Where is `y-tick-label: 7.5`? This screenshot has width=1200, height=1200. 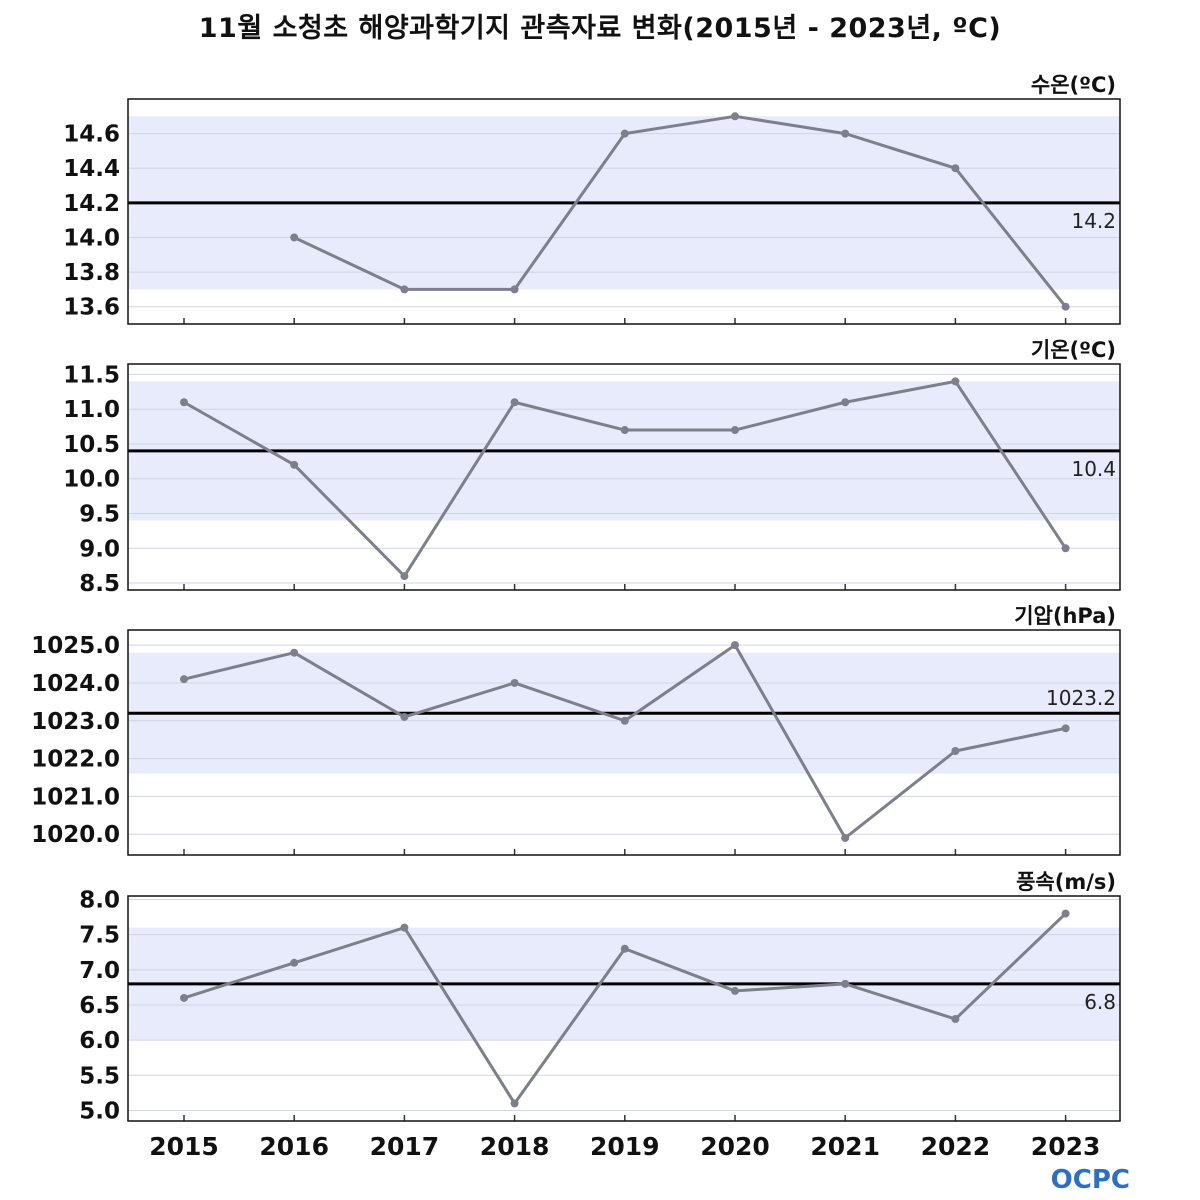 y-tick-label: 7.5 is located at coordinates (99, 936).